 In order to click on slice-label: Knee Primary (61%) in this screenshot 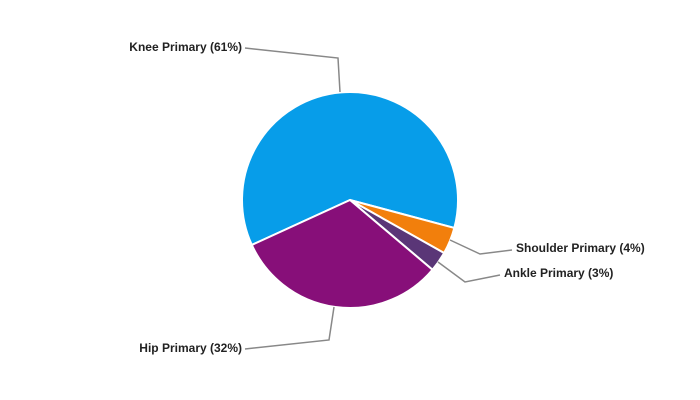, I will do `click(185, 47)`.